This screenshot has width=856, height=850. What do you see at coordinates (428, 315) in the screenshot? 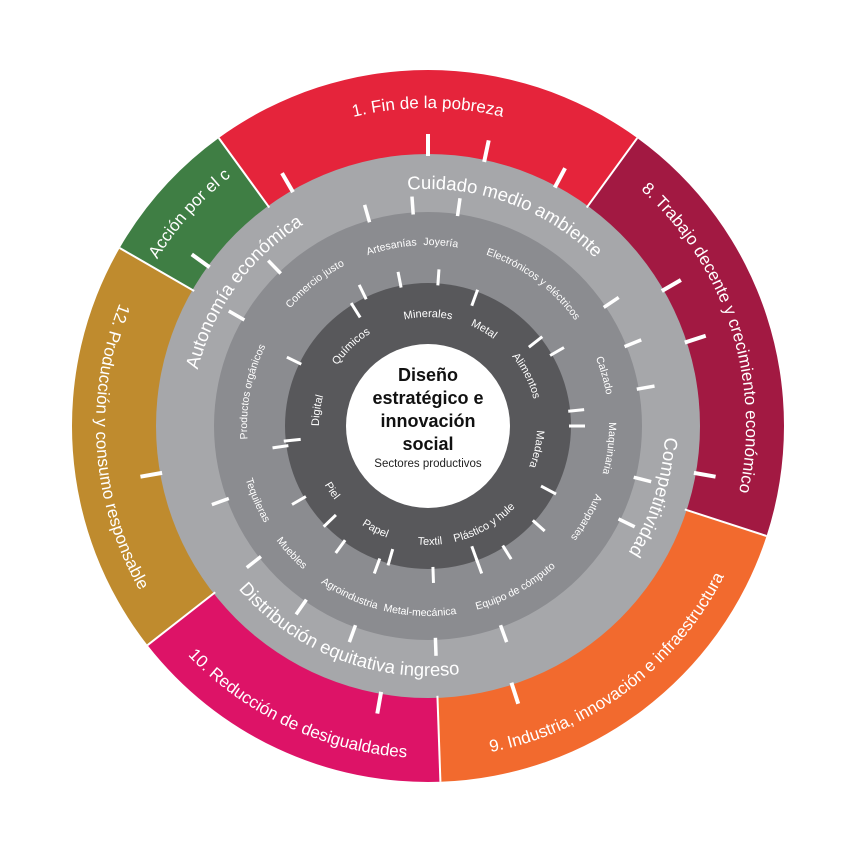
I see `product-label-1: Minerales` at bounding box center [428, 315].